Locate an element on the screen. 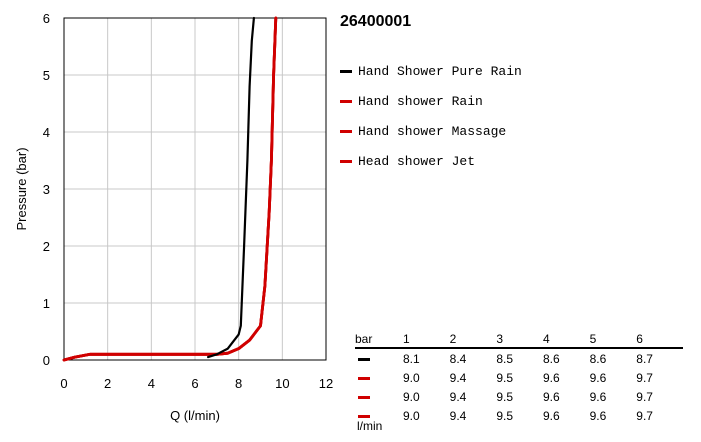 The image size is (701, 442). y-tick-label: 6 is located at coordinates (46, 18).